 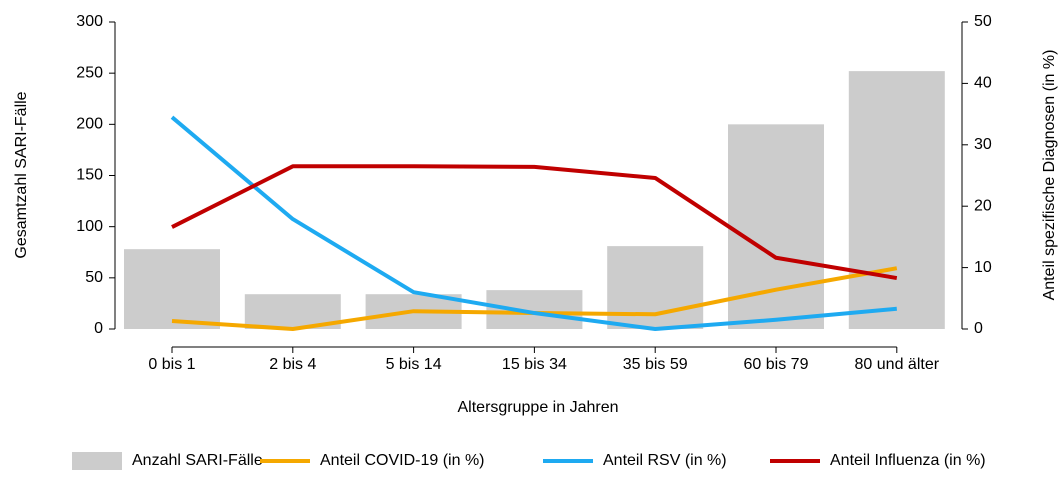 I want to click on legend-label: Anteil Influenza (in %), so click(x=908, y=460).